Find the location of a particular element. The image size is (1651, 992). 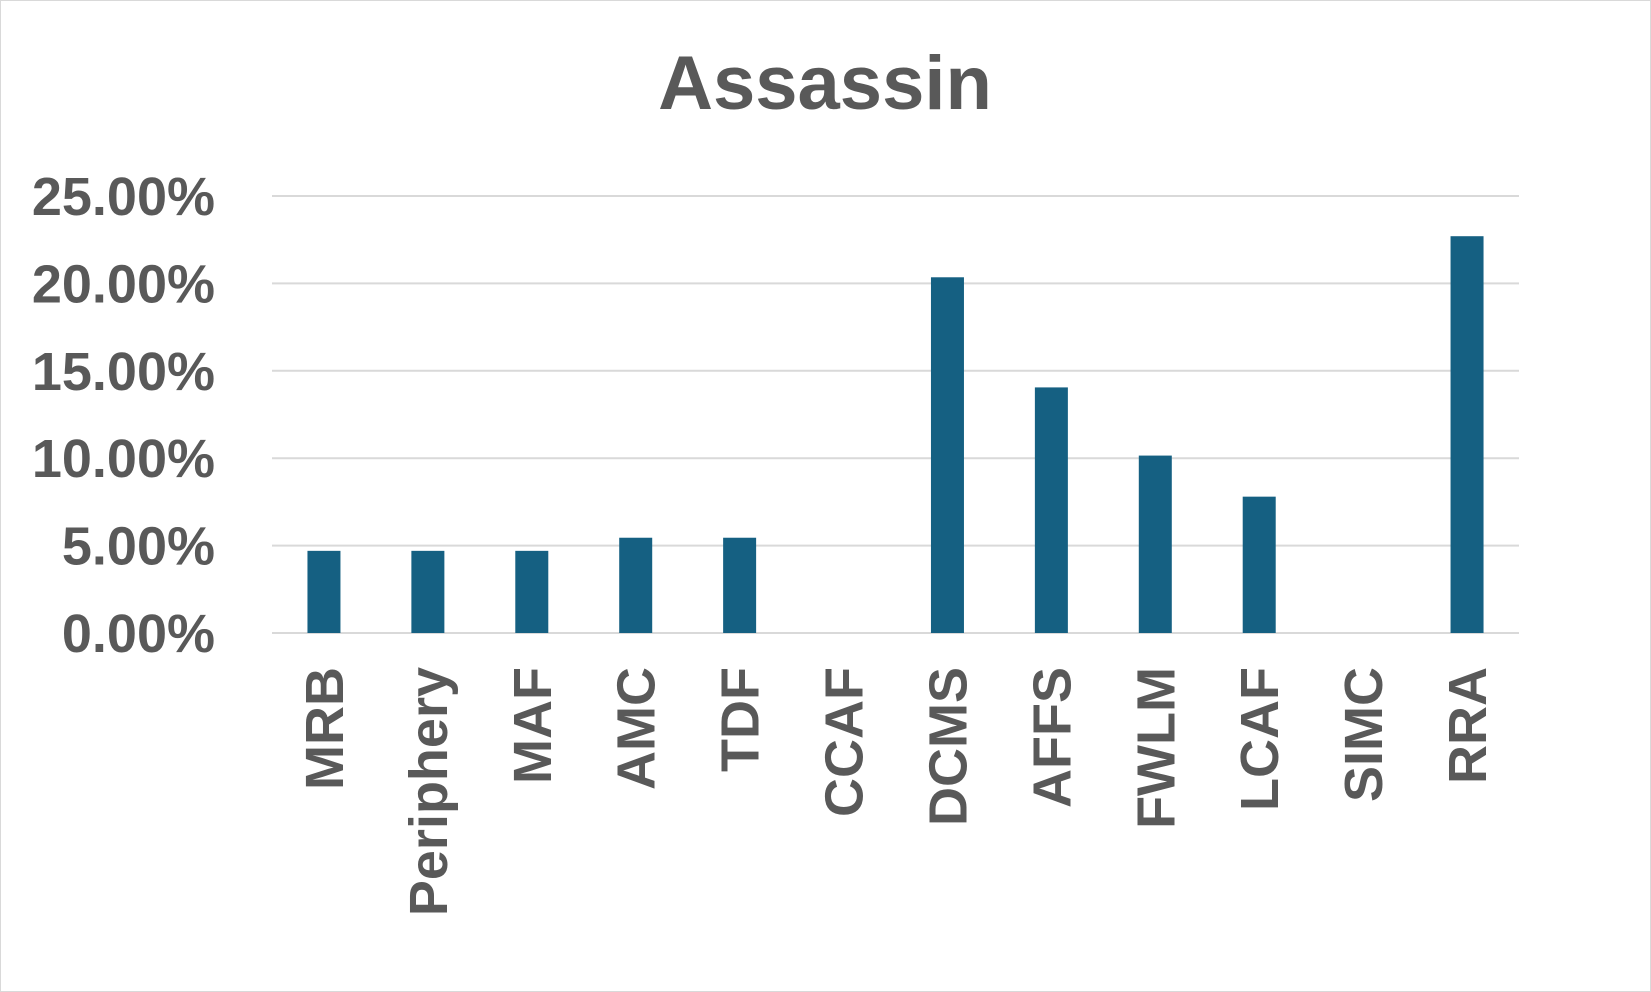

bar-tdf is located at coordinates (740, 585).